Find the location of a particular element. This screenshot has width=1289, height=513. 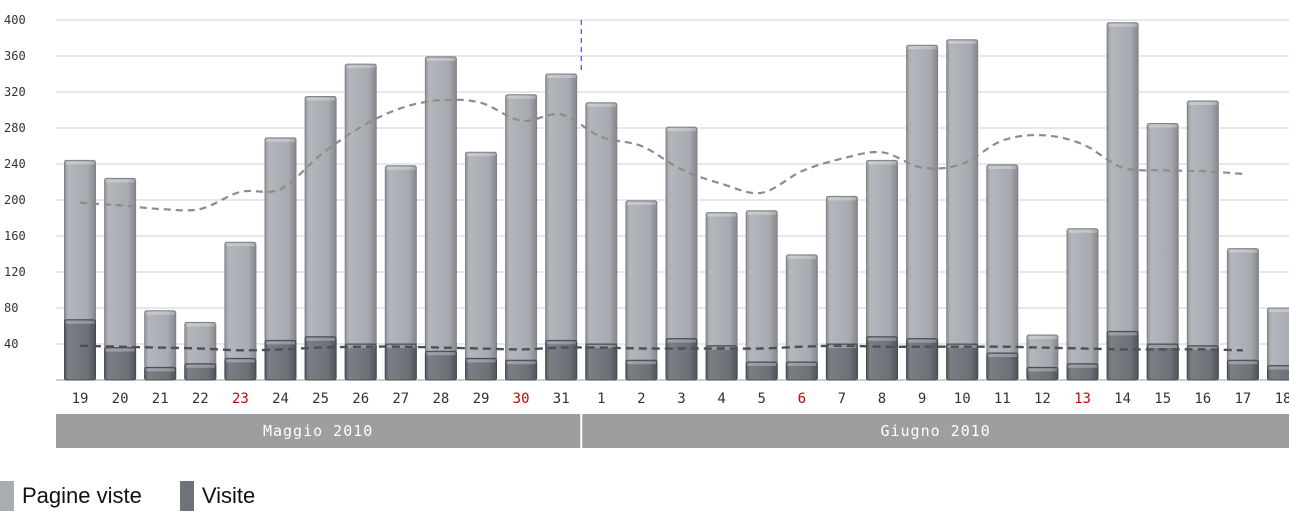

x-tick-label: 24 is located at coordinates (280, 399).